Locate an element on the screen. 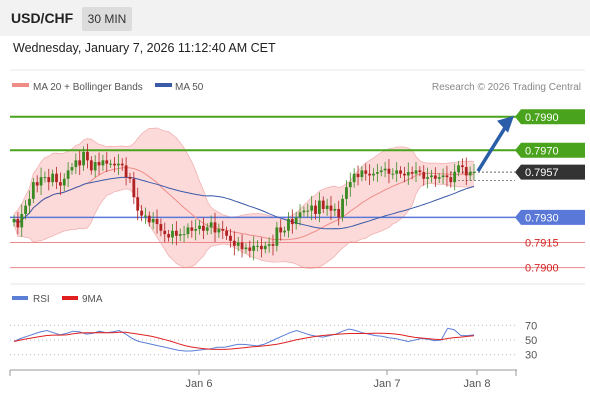 Image resolution: width=590 pixels, height=400 pixels. rsi-lines is located at coordinates (244, 339).